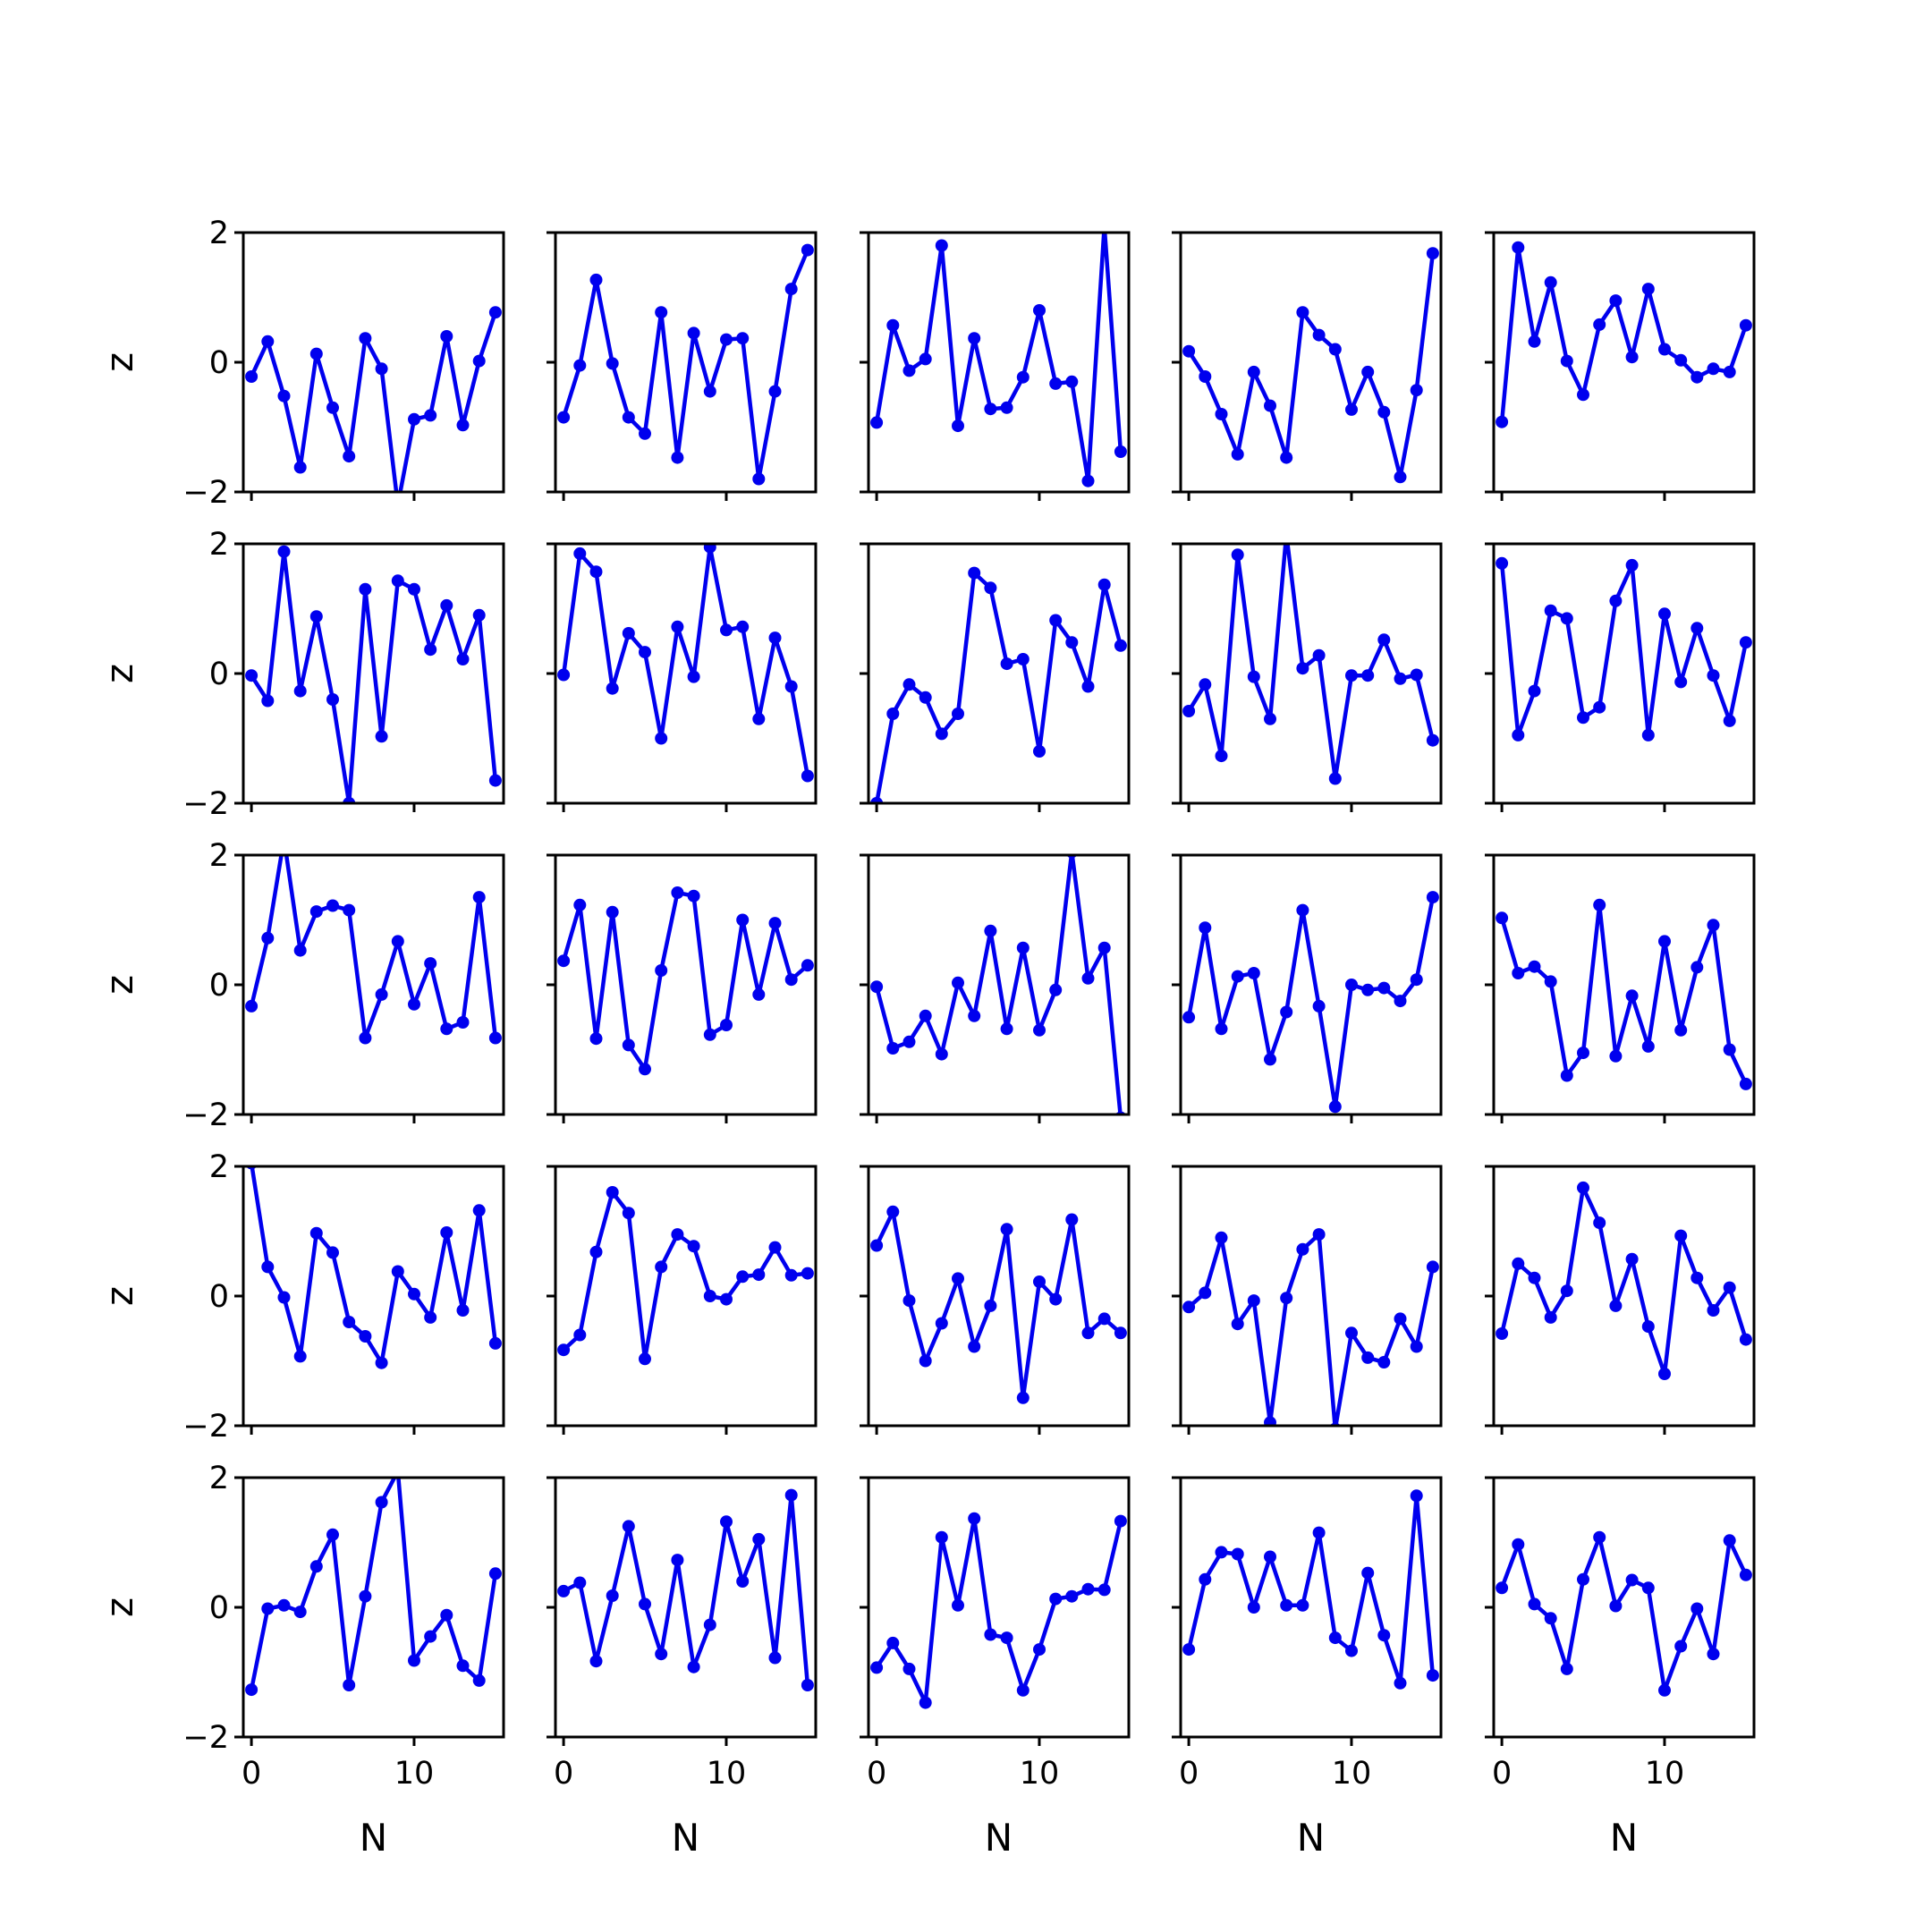 This screenshot has width=1932, height=1932. I want to click on y-axis-label: z, so click(119, 985).